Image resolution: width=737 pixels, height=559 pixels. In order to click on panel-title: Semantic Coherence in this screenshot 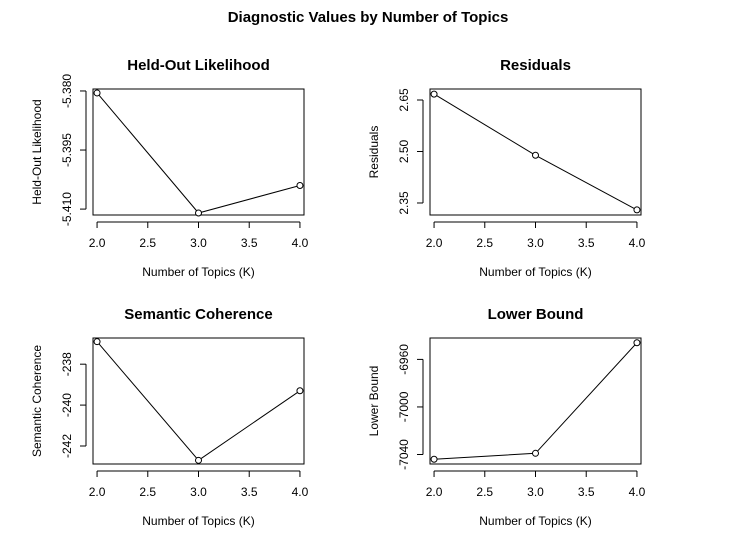, I will do `click(198, 314)`.